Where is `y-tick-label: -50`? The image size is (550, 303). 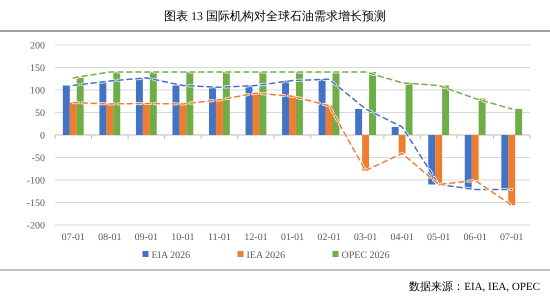 y-tick-label: -50 is located at coordinates (38, 158).